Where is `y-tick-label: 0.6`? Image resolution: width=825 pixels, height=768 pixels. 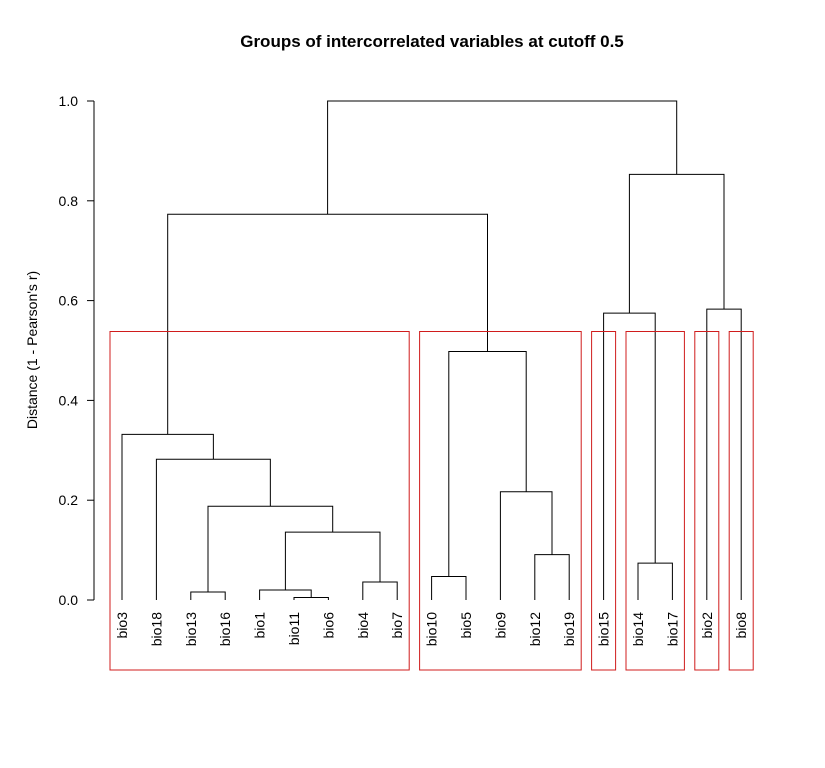 y-tick-label: 0.6 is located at coordinates (69, 301).